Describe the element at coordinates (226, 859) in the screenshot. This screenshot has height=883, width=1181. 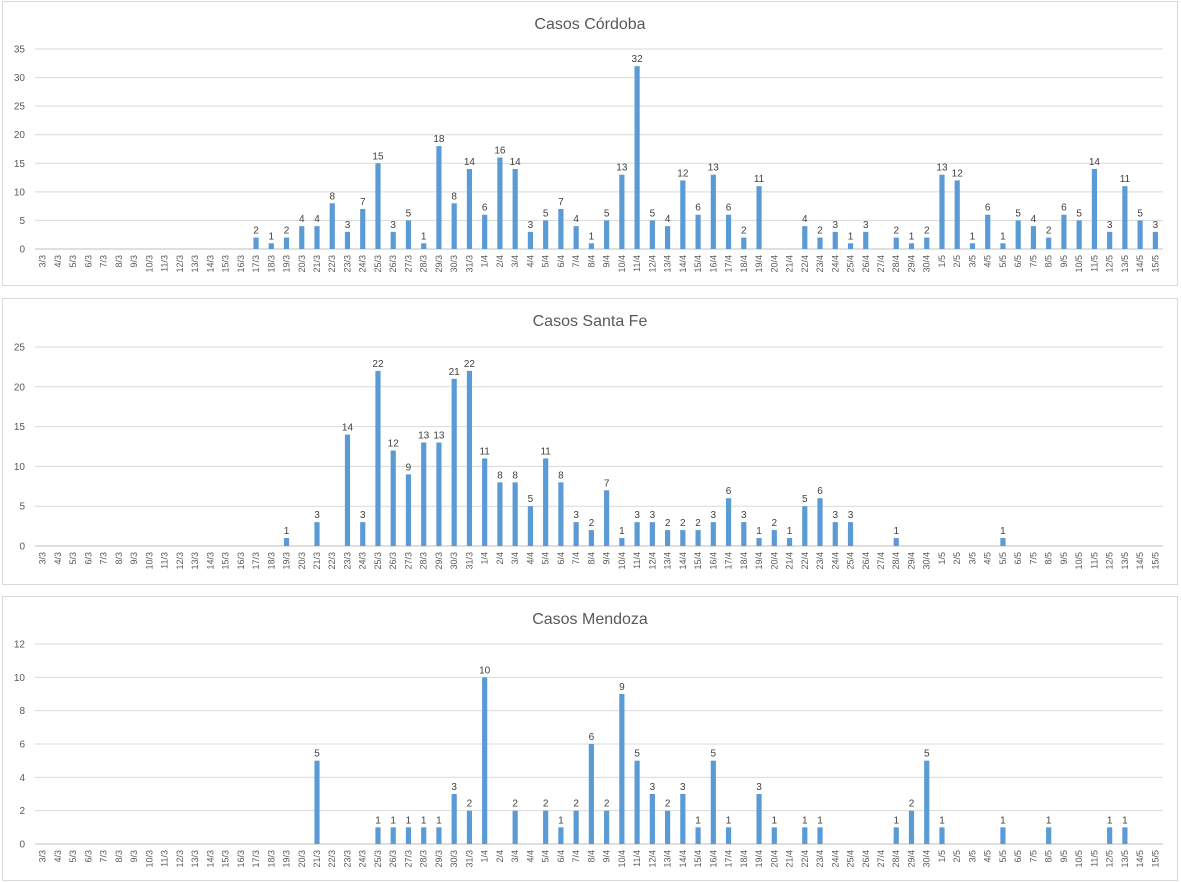
I see `x-tick-label: 15/3` at that location.